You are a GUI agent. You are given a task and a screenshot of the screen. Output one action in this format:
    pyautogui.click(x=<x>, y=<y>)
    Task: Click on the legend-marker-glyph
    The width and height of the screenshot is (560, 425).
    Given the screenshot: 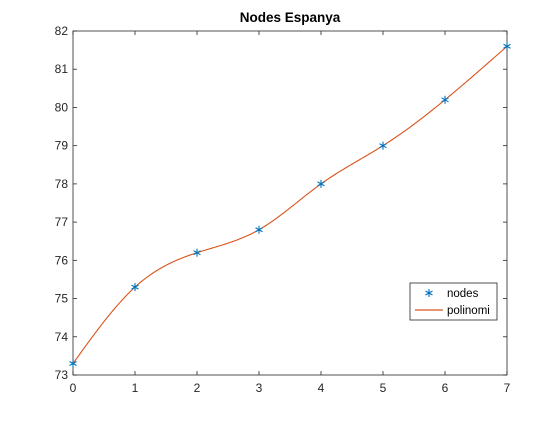 What is the action you would take?
    pyautogui.click(x=429, y=293)
    